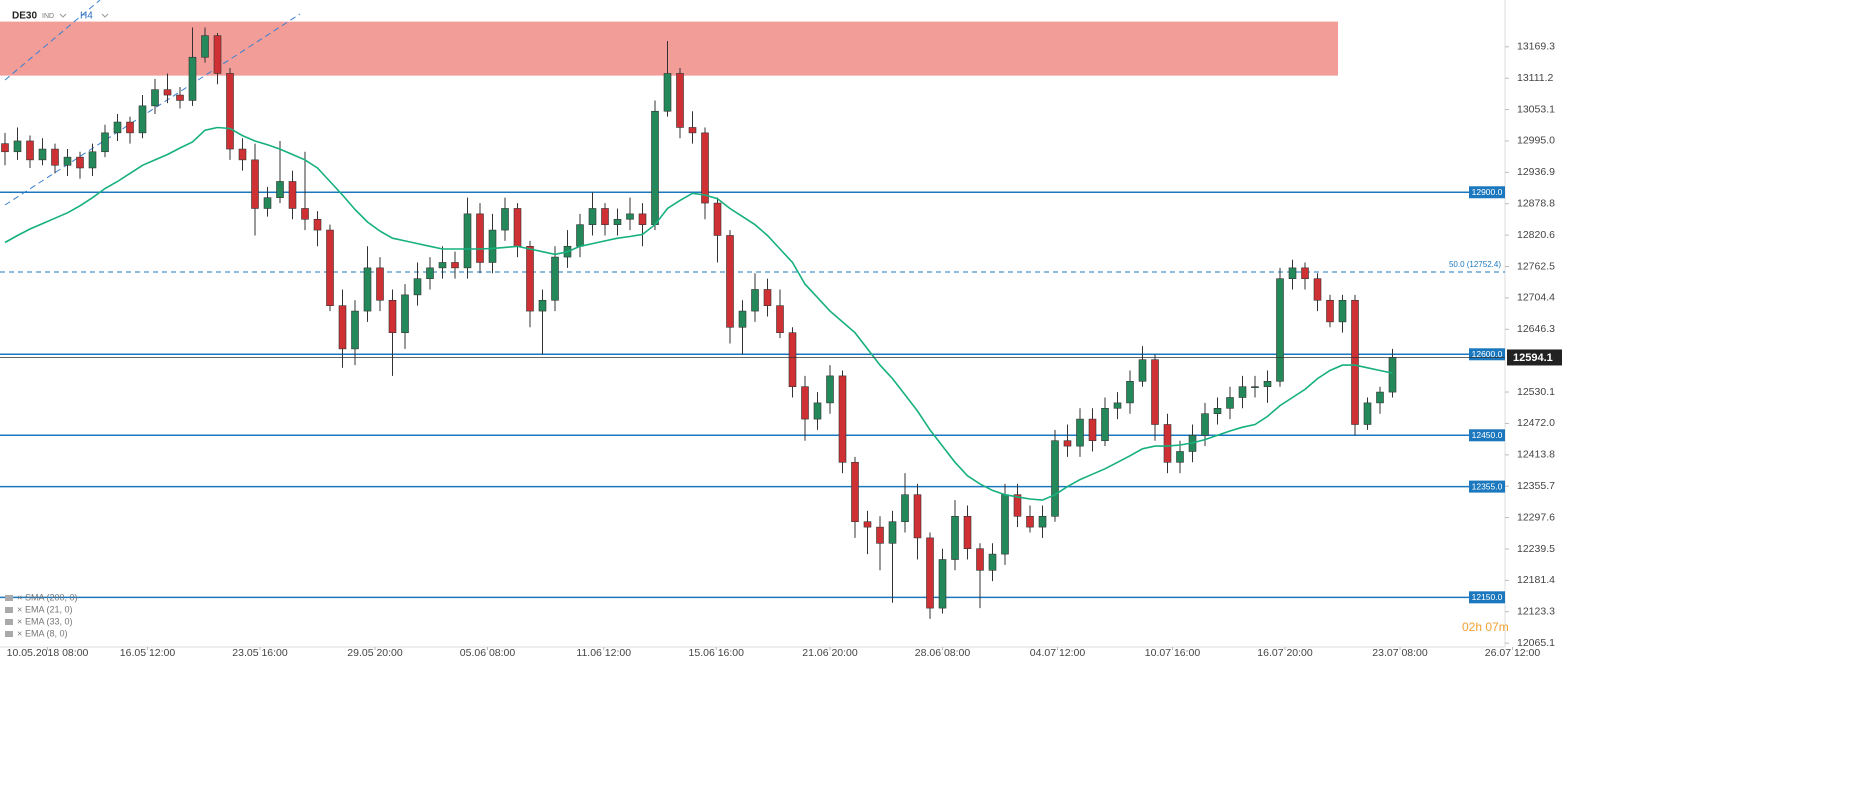 This screenshot has width=1868, height=795. What do you see at coordinates (1536, 580) in the screenshot?
I see `y-tick-label: 12181.4` at bounding box center [1536, 580].